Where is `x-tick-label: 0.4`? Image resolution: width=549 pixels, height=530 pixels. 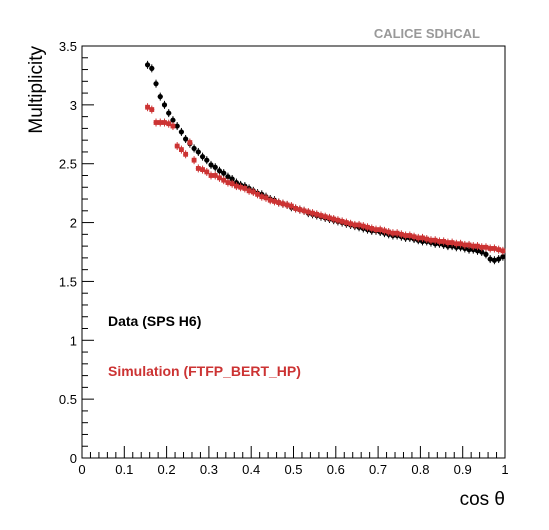
x-tick-label: 0.4 is located at coordinates (251, 469).